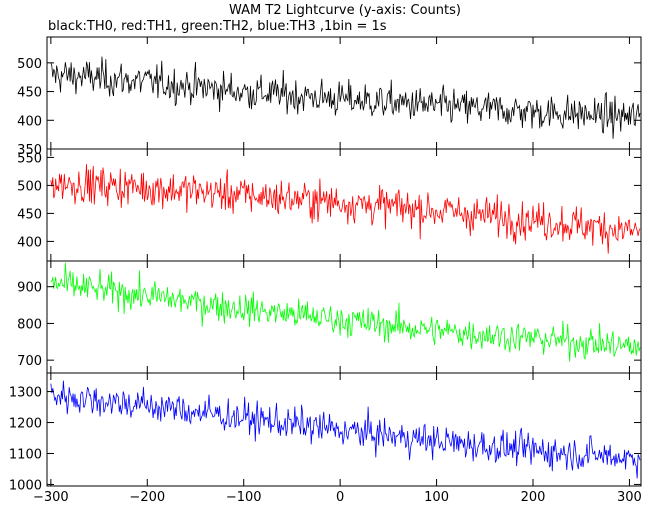  I want to click on y-tick-label-1-2: 500, so click(29, 186).